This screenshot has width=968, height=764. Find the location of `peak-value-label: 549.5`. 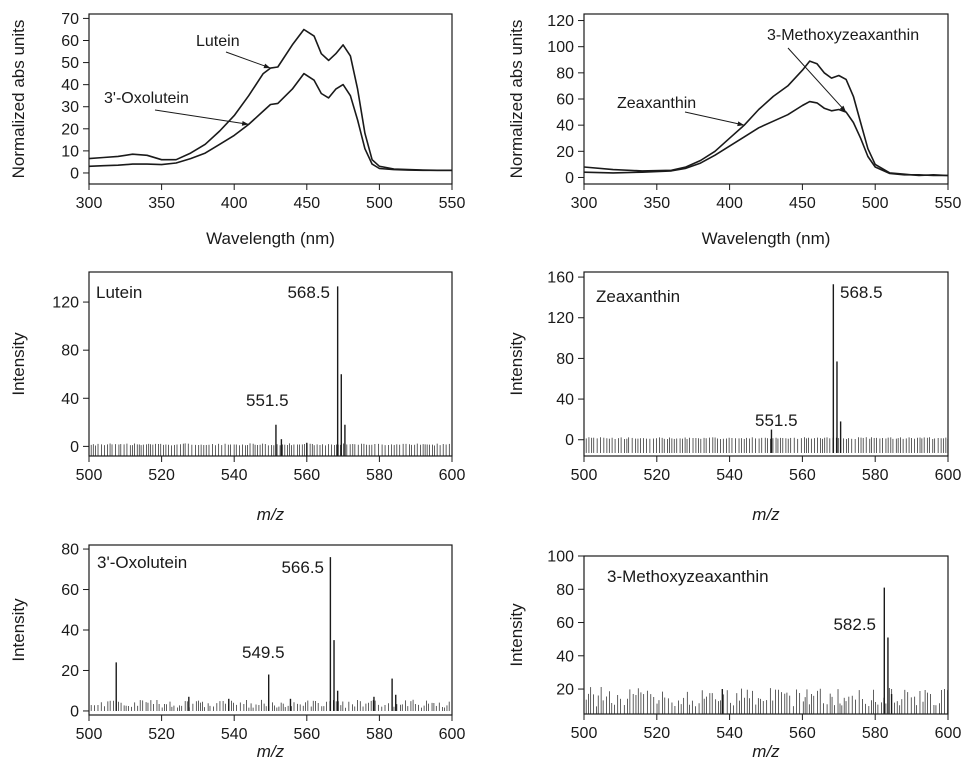

peak-value-label: 549.5 is located at coordinates (263, 652).